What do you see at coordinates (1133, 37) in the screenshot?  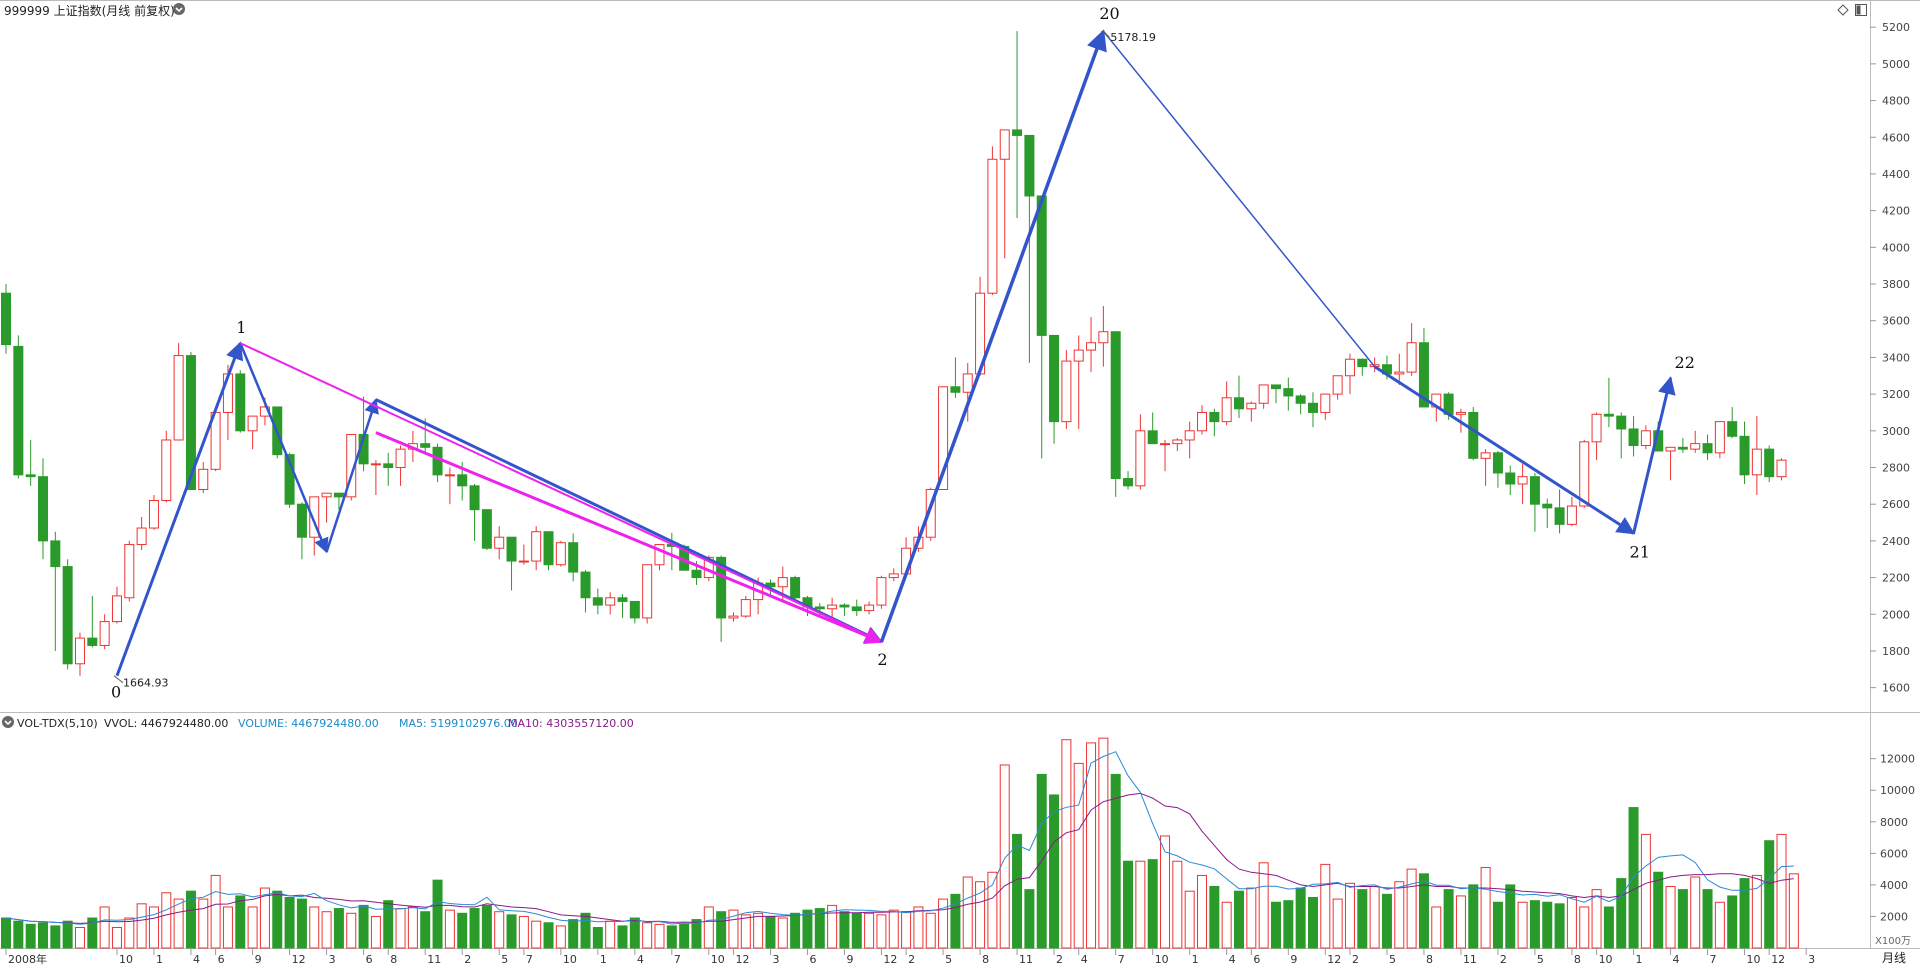 I see `high-price-label: 5178.19` at bounding box center [1133, 37].